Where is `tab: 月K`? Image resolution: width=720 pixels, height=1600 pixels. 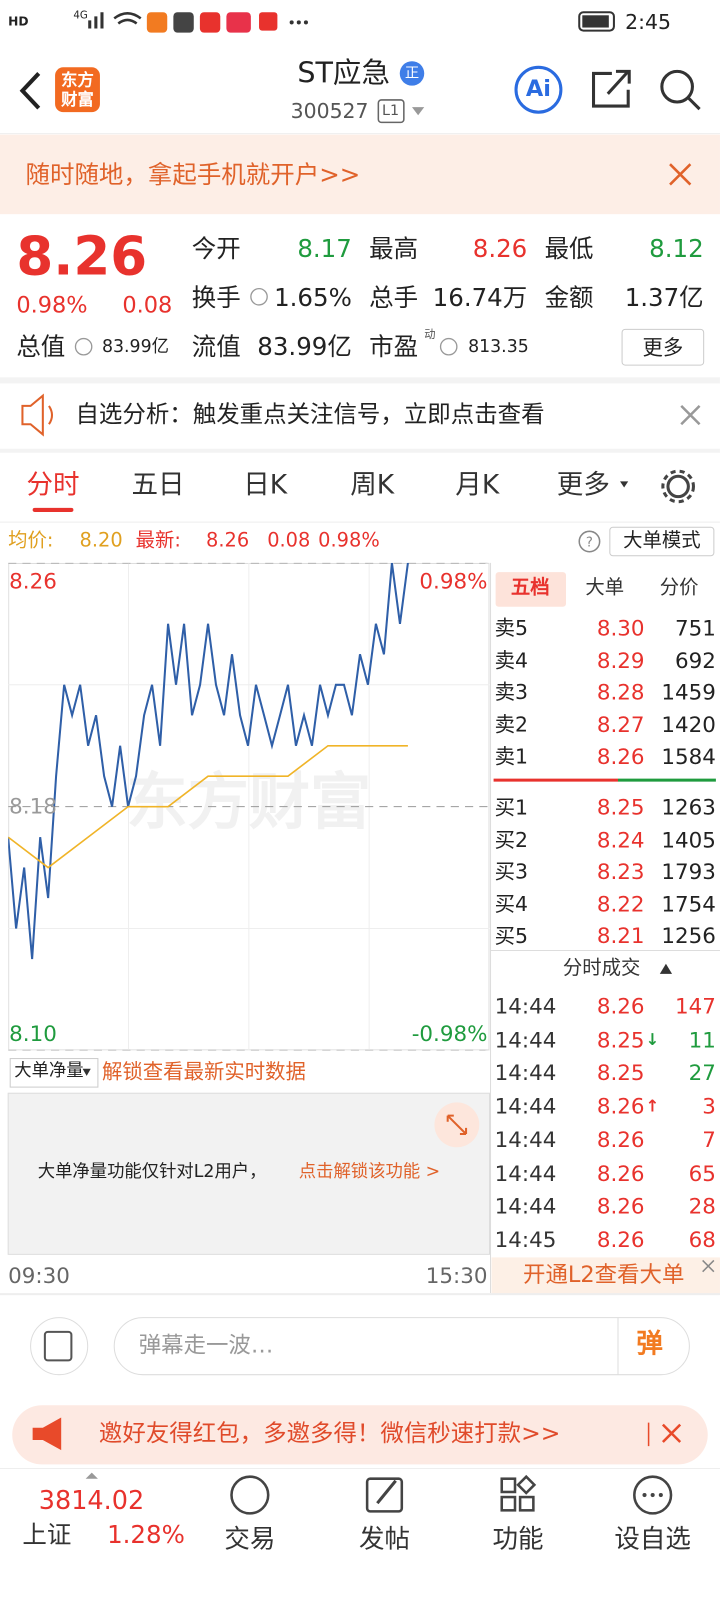 tab: 月K is located at coordinates (477, 485).